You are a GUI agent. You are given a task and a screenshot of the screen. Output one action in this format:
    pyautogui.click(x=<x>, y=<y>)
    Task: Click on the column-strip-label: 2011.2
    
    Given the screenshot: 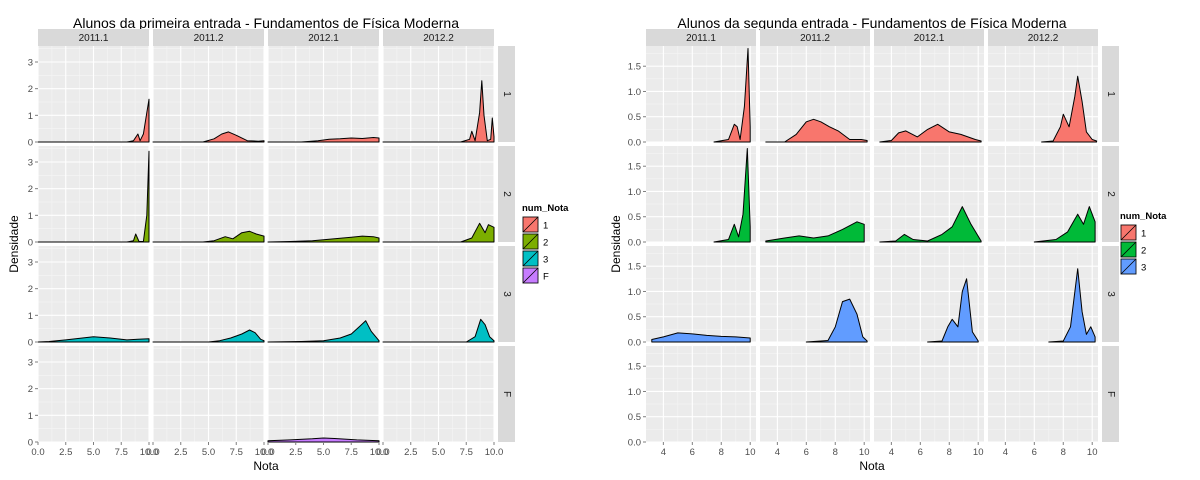 What is the action you would take?
    pyautogui.click(x=815, y=38)
    